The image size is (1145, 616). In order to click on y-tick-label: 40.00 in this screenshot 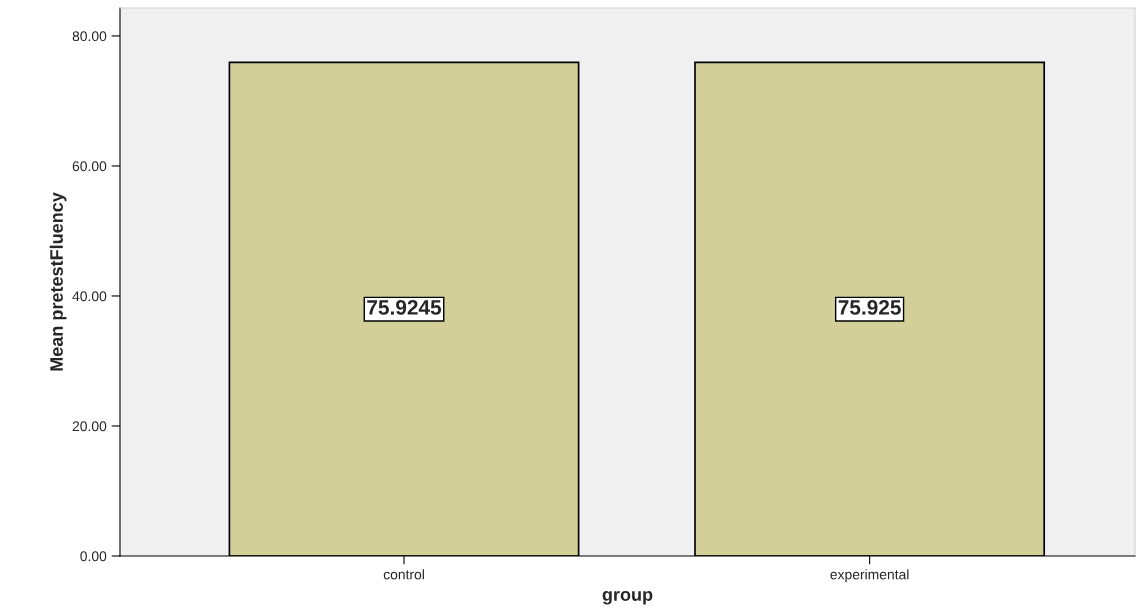, I will do `click(89, 296)`.